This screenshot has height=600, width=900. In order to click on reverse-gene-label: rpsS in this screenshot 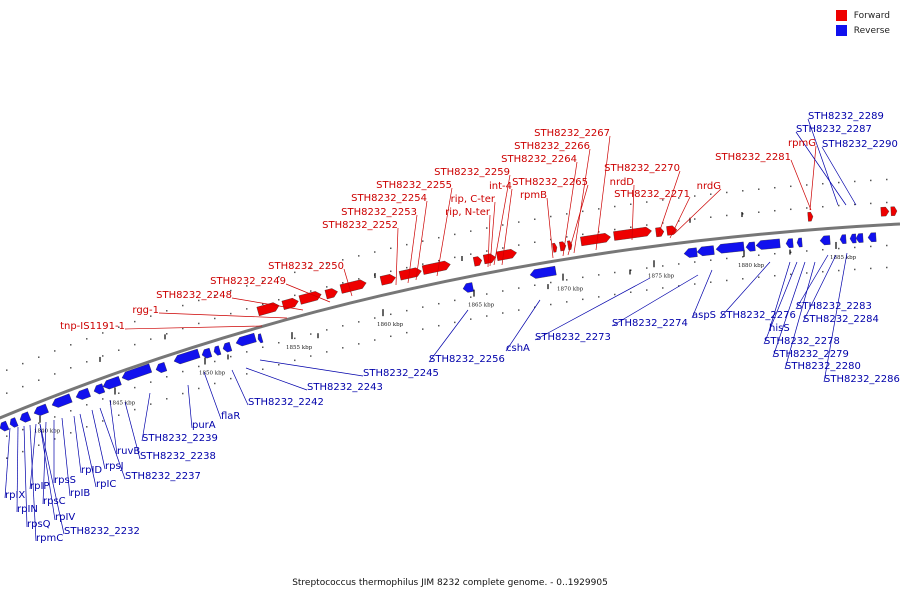, I will do `click(65, 480)`.